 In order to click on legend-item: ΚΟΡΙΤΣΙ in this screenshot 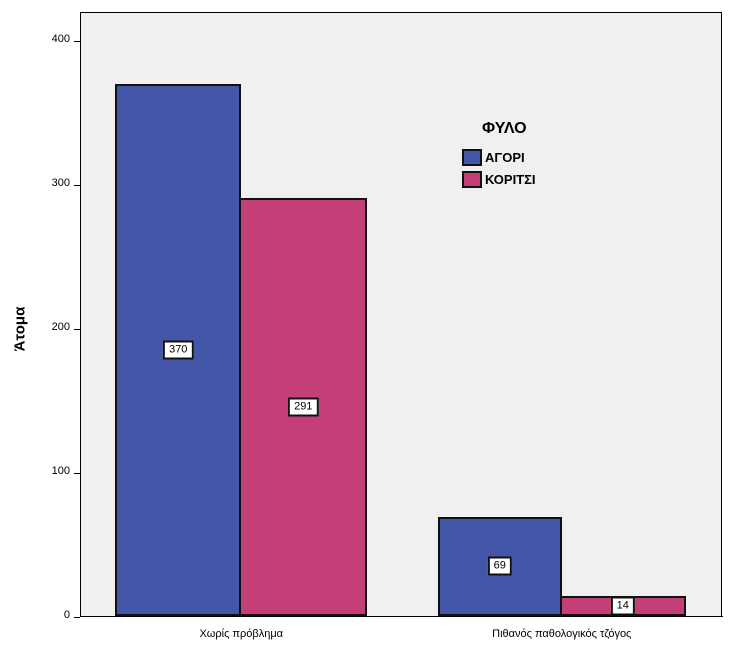, I will do `click(499, 179)`.